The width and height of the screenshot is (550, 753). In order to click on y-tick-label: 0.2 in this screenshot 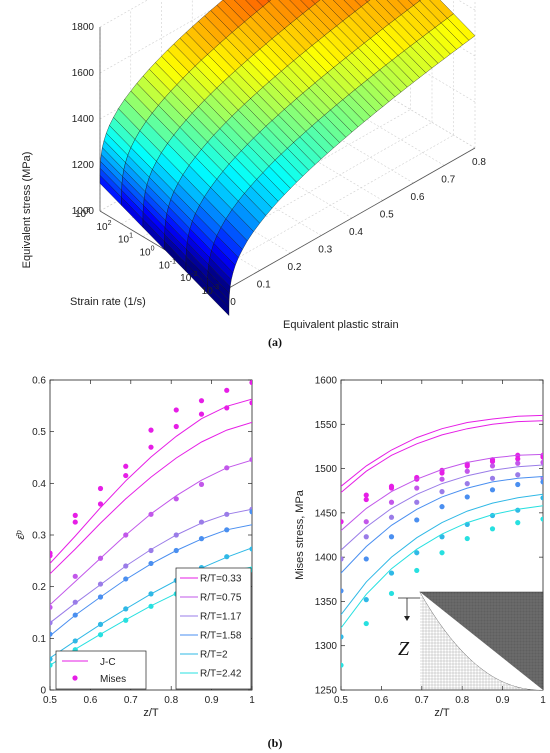, I will do `click(39, 587)`.